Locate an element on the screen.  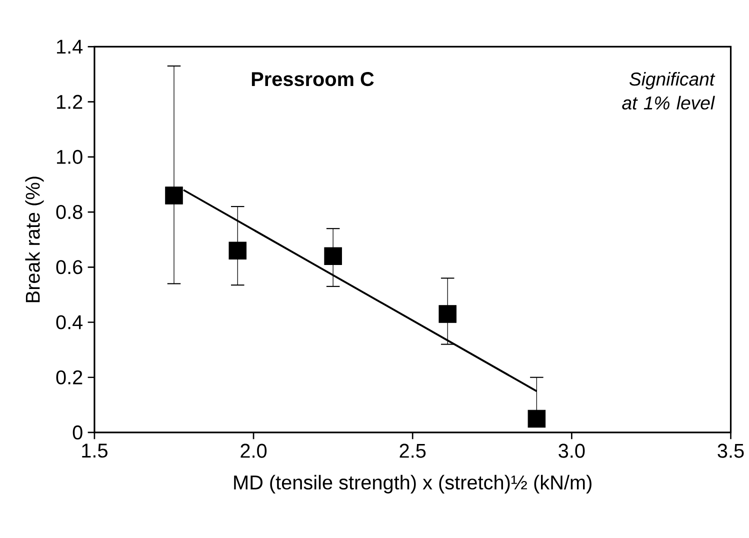
y-tick-label: 0.4 is located at coordinates (69, 322).